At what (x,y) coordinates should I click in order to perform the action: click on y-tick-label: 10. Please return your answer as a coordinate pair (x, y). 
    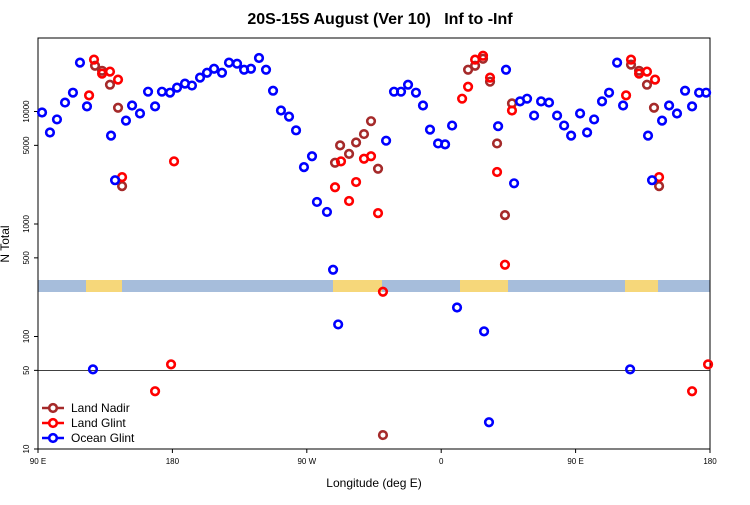
    Looking at the image, I should click on (26, 448).